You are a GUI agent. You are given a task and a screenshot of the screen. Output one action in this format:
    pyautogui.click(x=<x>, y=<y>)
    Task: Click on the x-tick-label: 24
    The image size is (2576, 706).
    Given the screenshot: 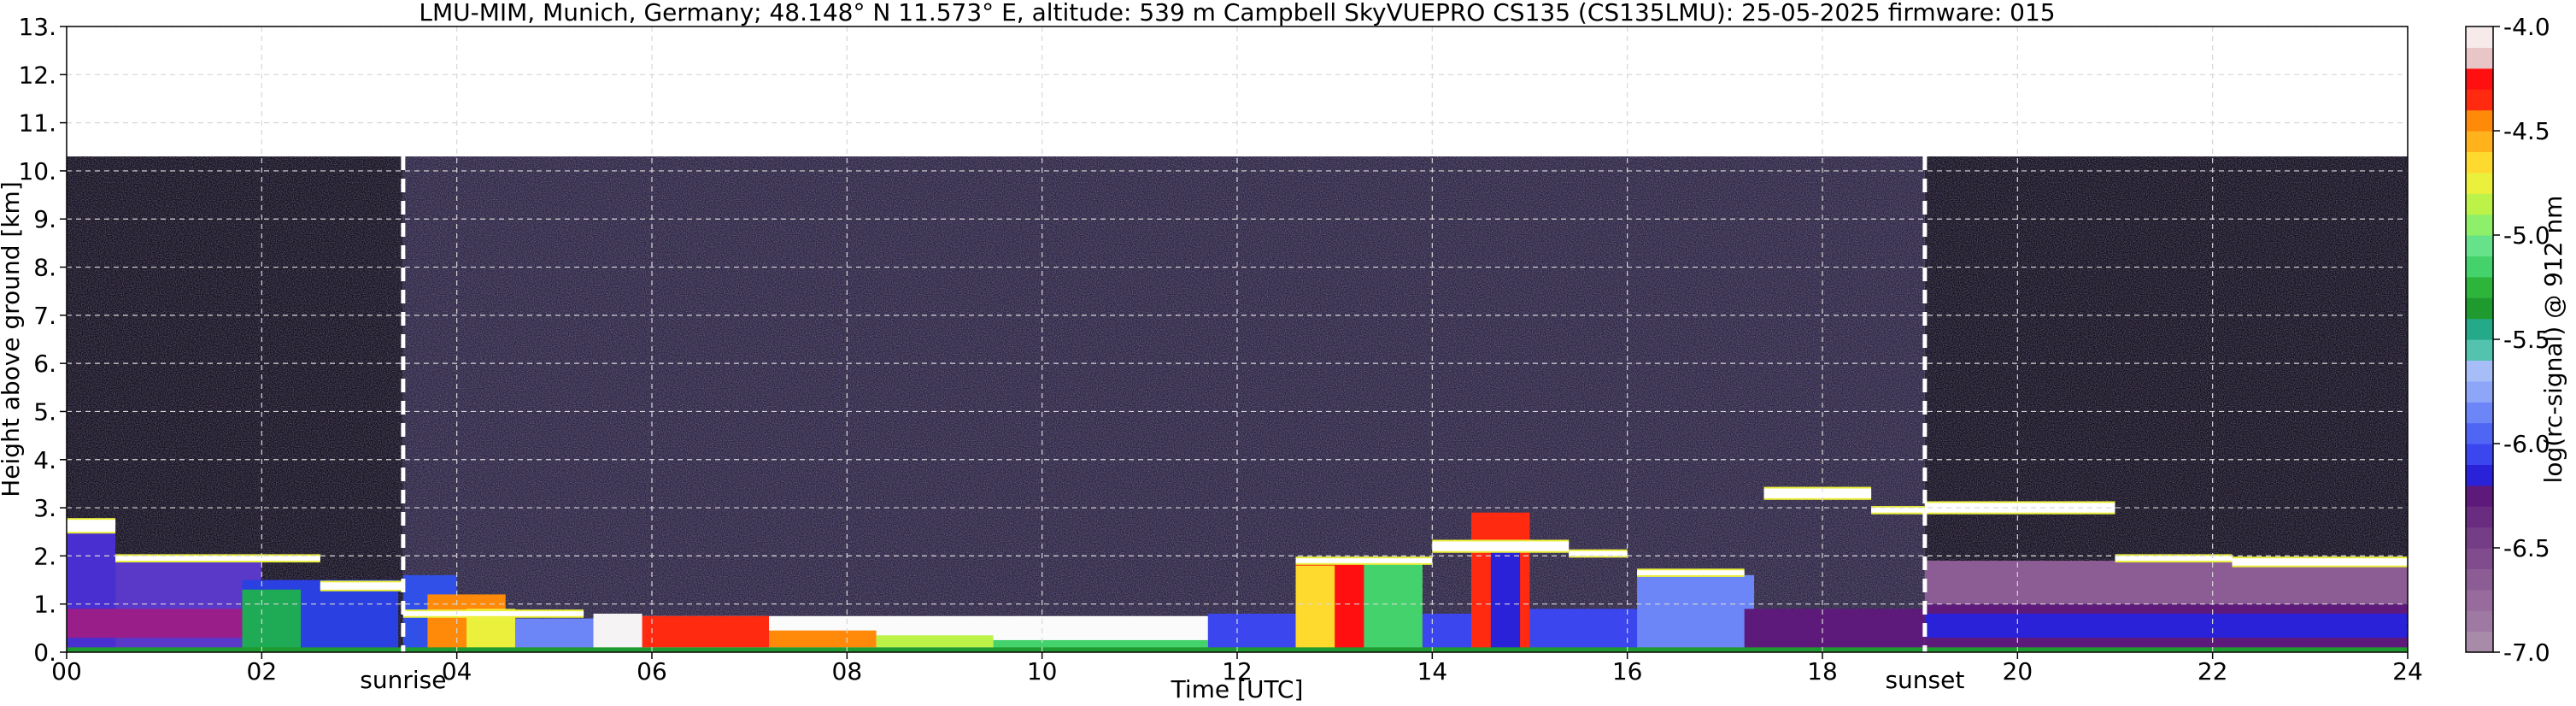 What is the action you would take?
    pyautogui.click(x=2407, y=671)
    